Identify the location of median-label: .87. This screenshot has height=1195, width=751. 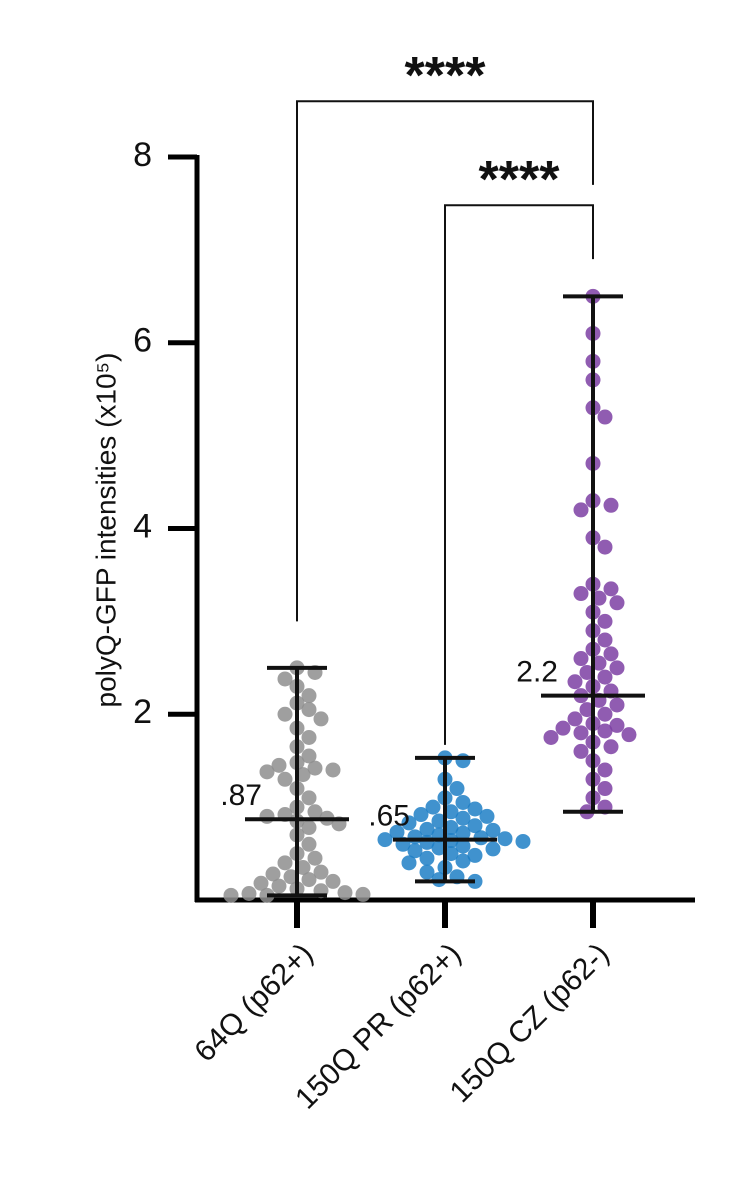
(241, 795).